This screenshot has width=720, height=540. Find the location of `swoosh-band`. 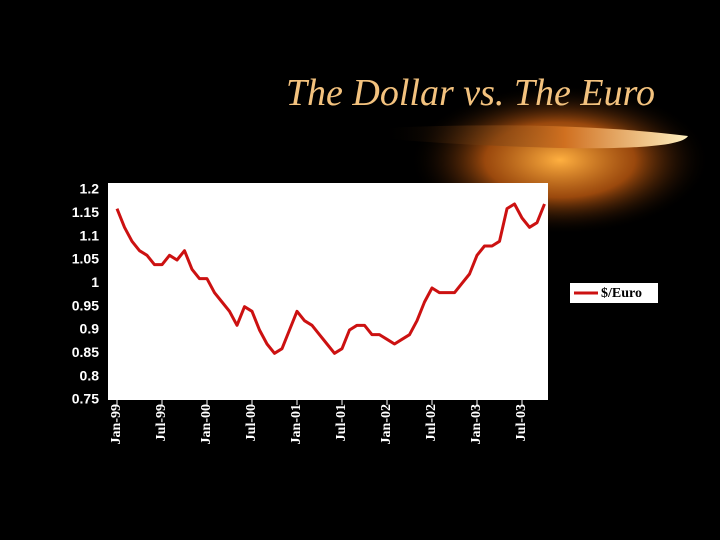

swoosh-band is located at coordinates (534, 137).